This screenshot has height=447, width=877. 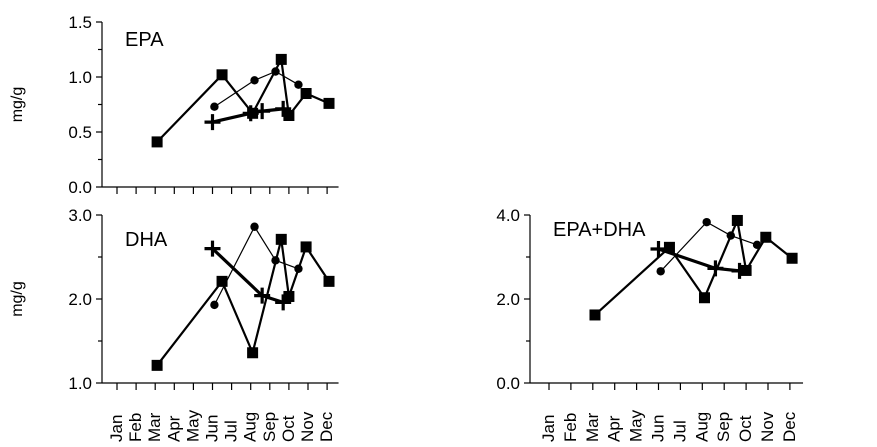 I want to click on panel-title: DHA, so click(x=146, y=240).